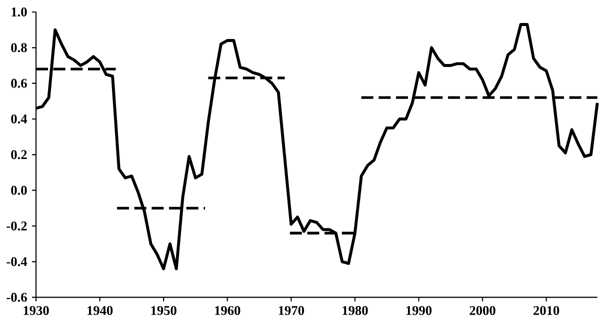  What do you see at coordinates (100, 311) in the screenshot?
I see `x-tick-label: 1940` at bounding box center [100, 311].